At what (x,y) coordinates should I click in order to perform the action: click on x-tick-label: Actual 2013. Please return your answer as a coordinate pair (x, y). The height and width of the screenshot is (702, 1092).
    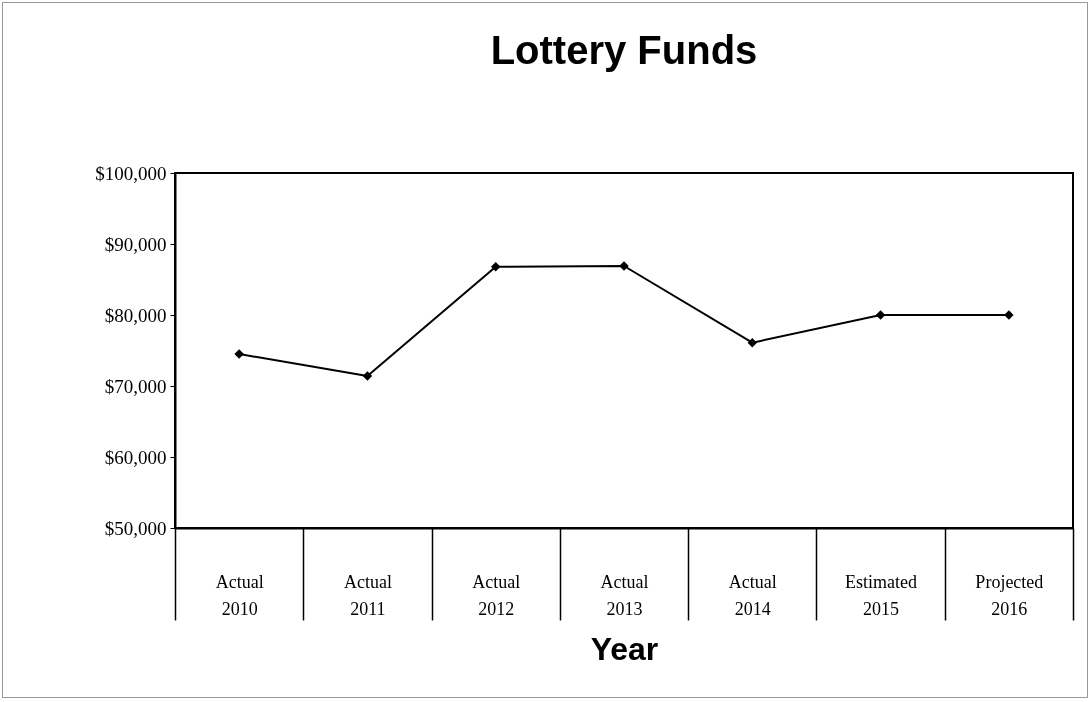
    Looking at the image, I should click on (624, 595).